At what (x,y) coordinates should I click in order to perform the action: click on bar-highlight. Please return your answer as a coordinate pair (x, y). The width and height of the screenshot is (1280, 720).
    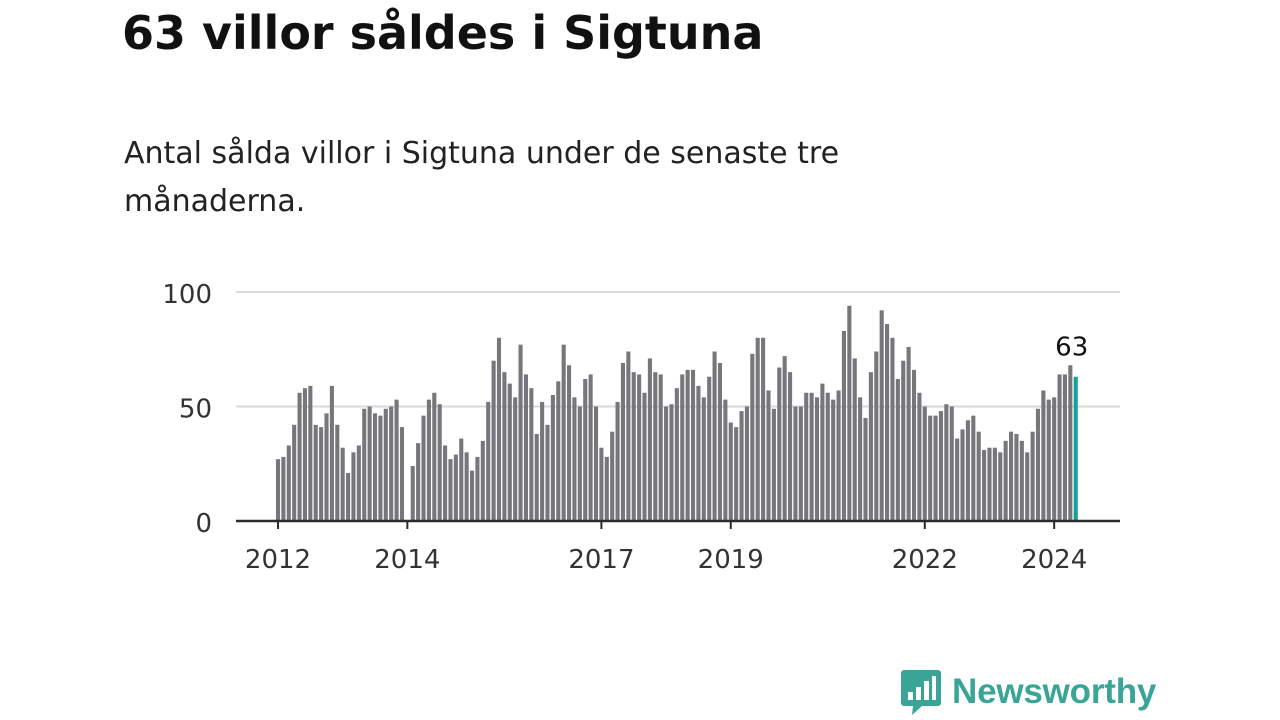
    Looking at the image, I should click on (1075, 448).